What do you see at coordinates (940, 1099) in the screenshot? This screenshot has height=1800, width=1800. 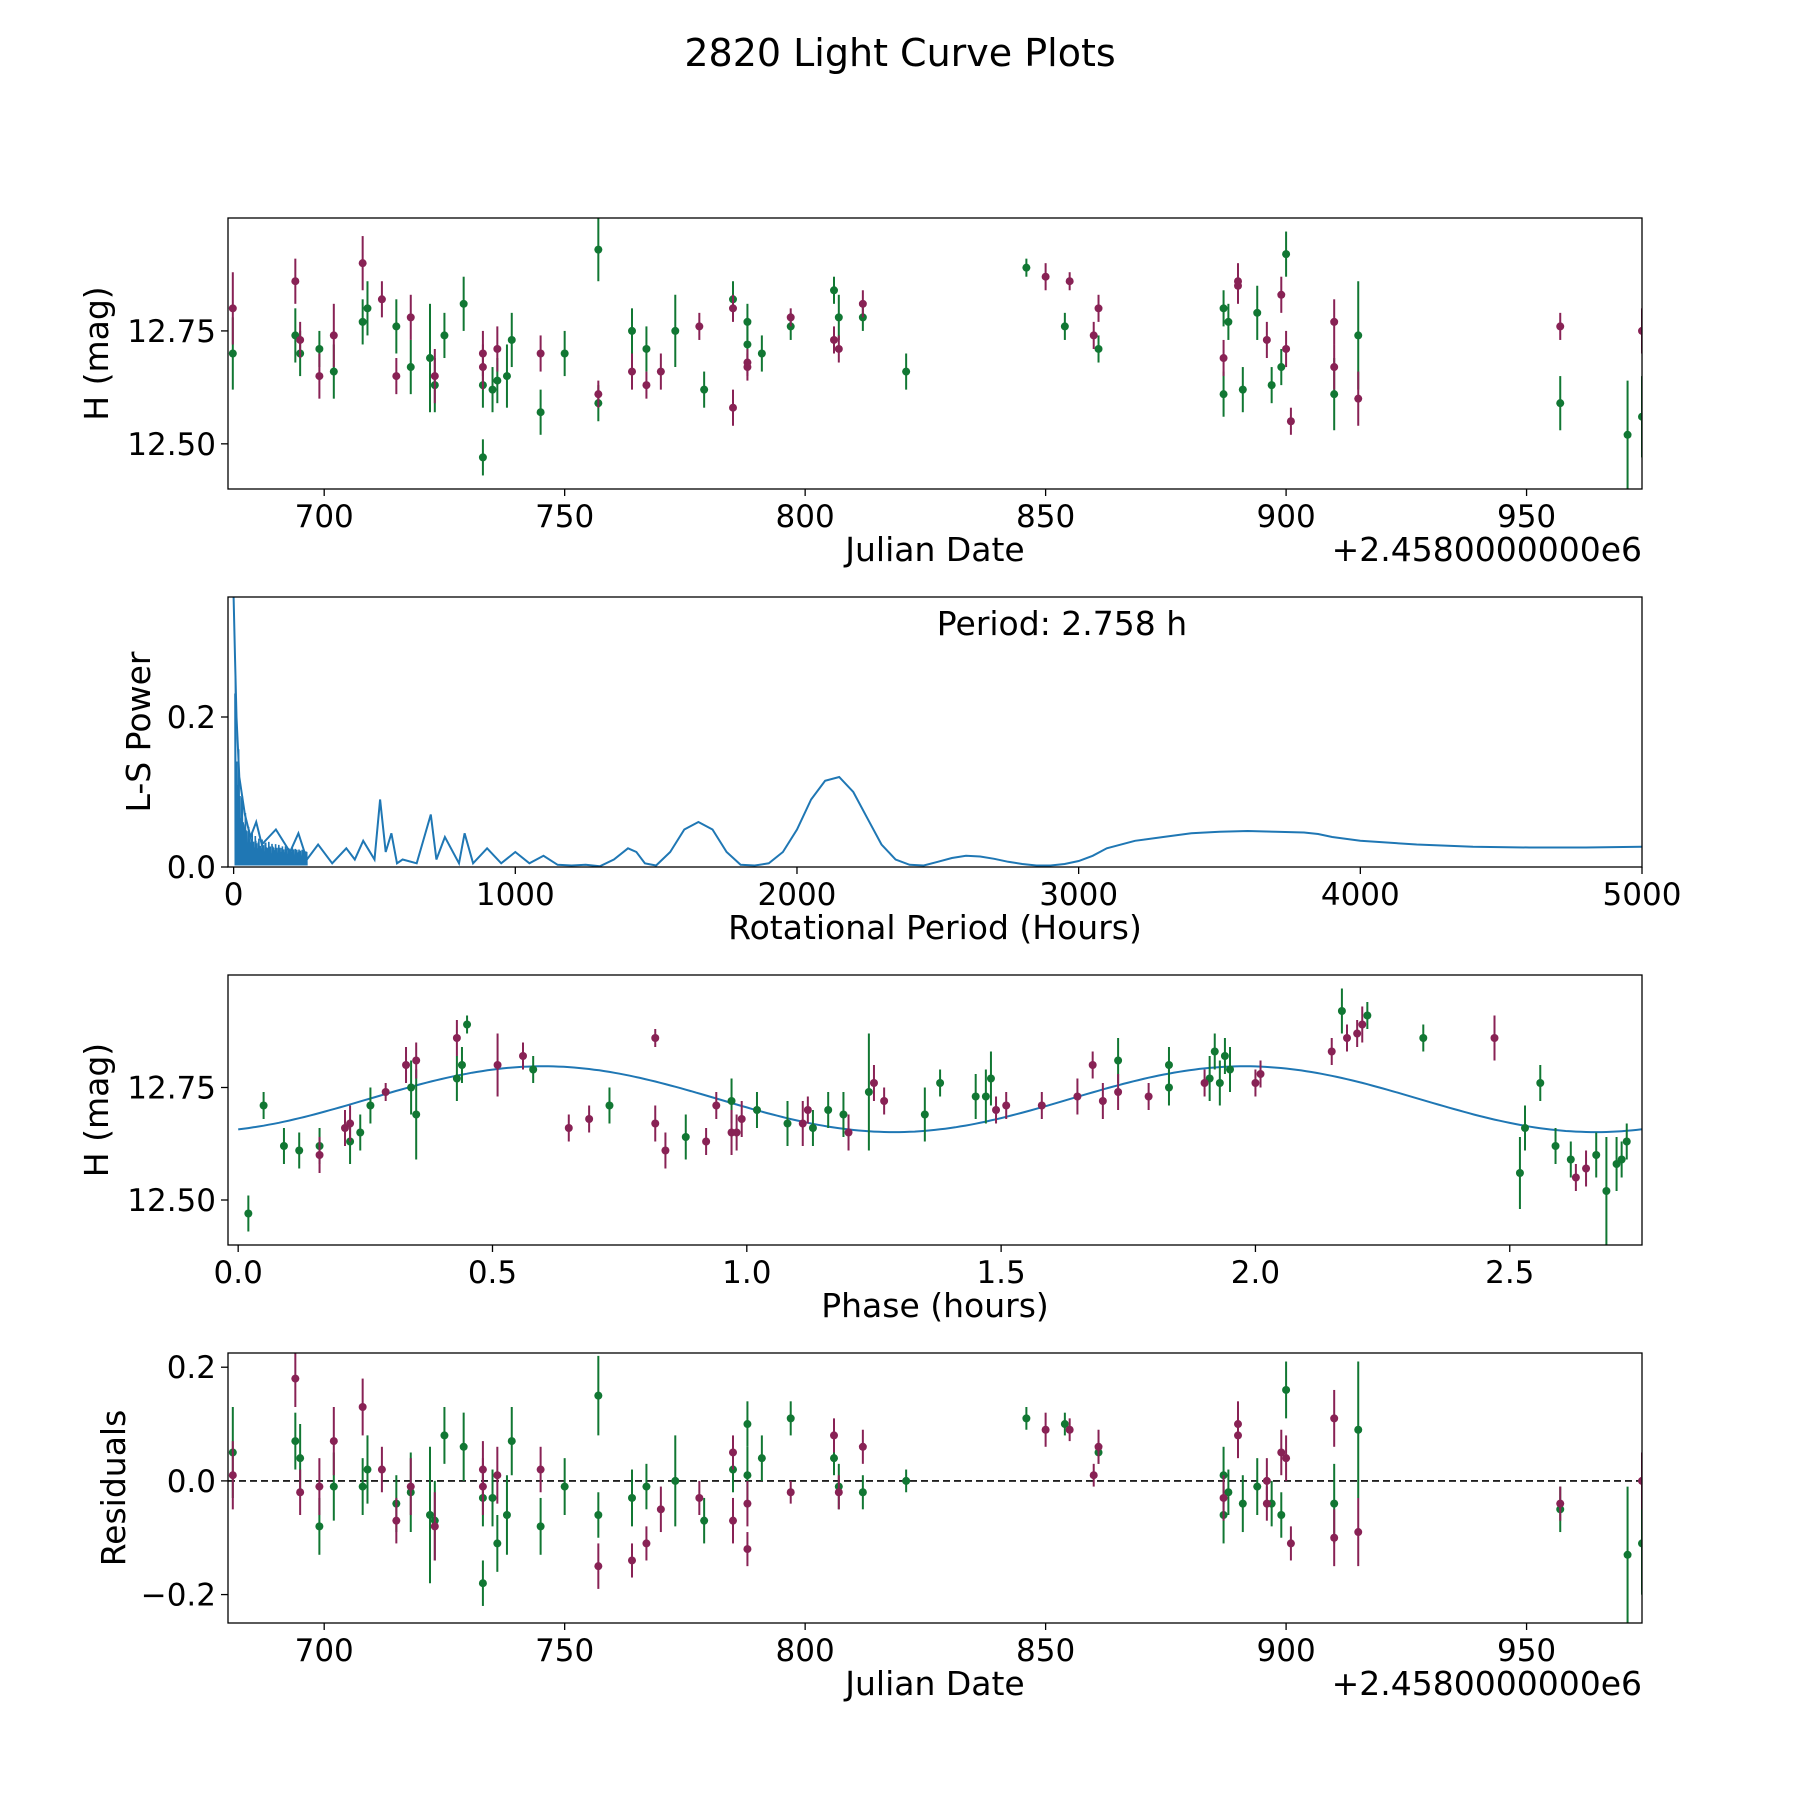 I see `fit-curve` at bounding box center [940, 1099].